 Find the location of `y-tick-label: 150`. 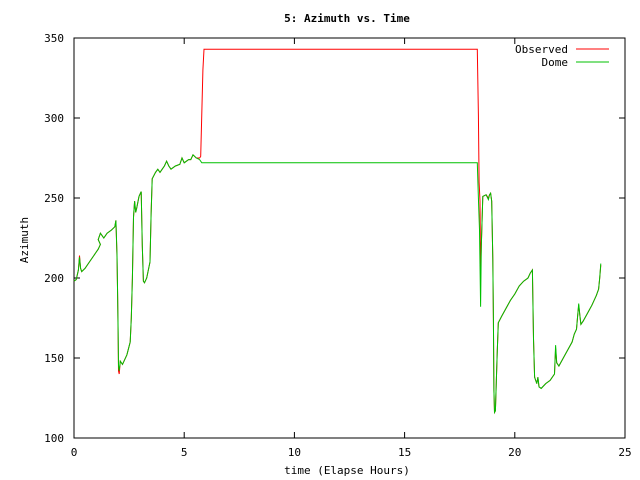

y-tick-label: 150 is located at coordinates (54, 358).